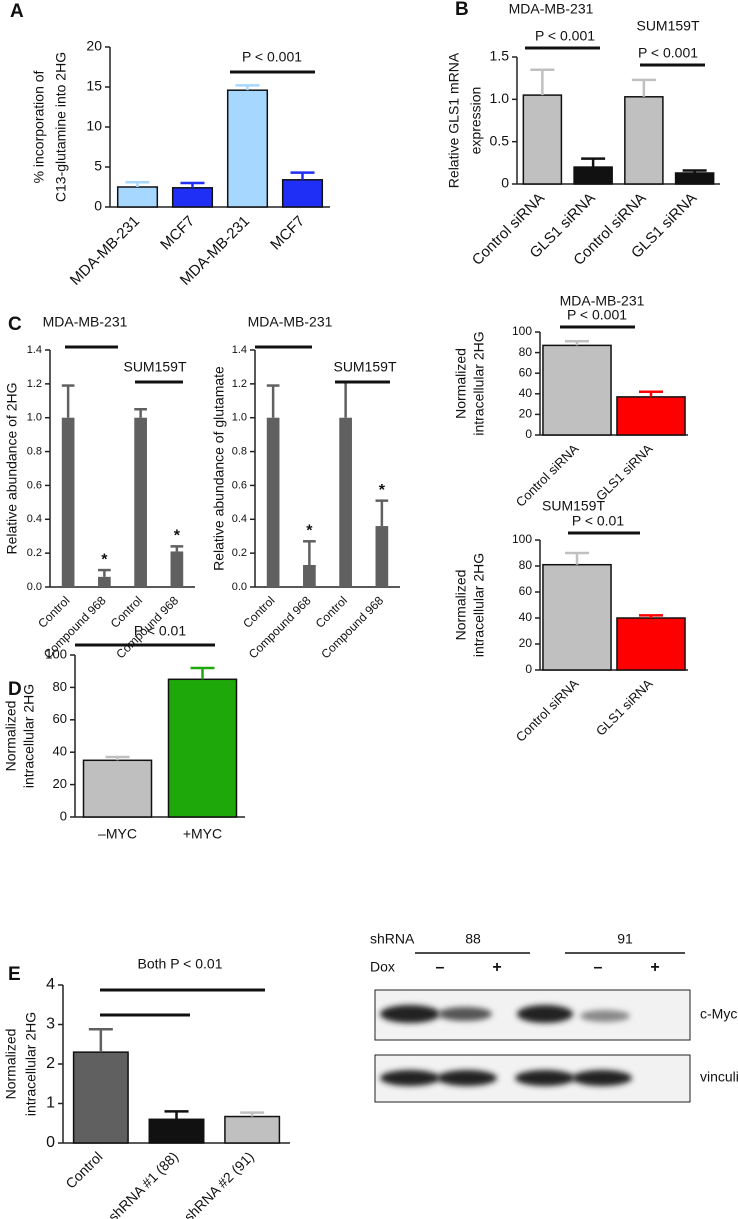 This screenshot has width=738, height=1219. Describe the element at coordinates (15, 324) in the screenshot. I see `panel-label: C` at that location.